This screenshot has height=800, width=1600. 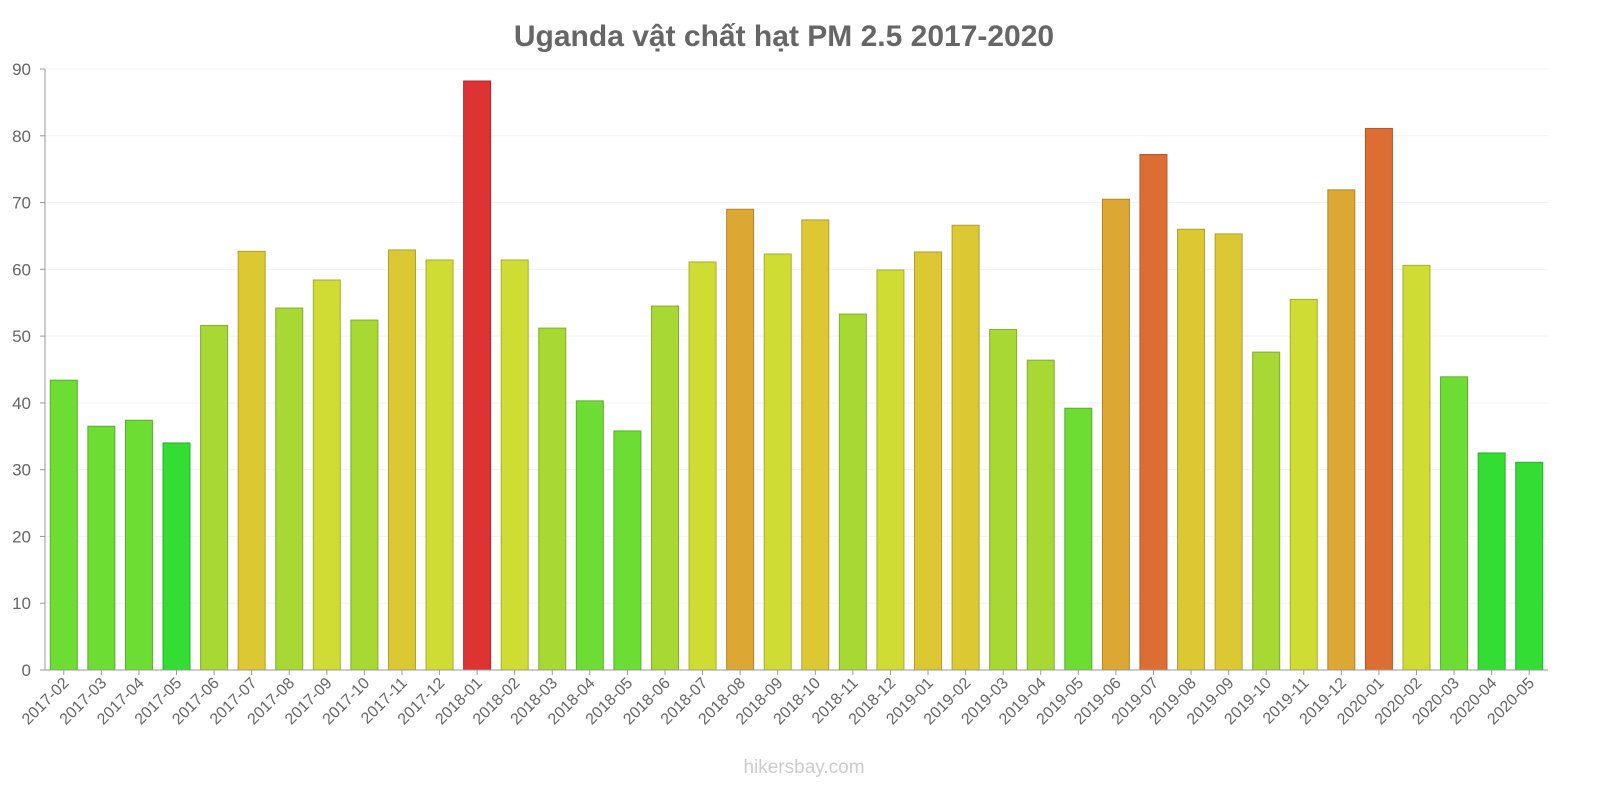 What do you see at coordinates (21, 69) in the screenshot?
I see `y-tick-label: 90` at bounding box center [21, 69].